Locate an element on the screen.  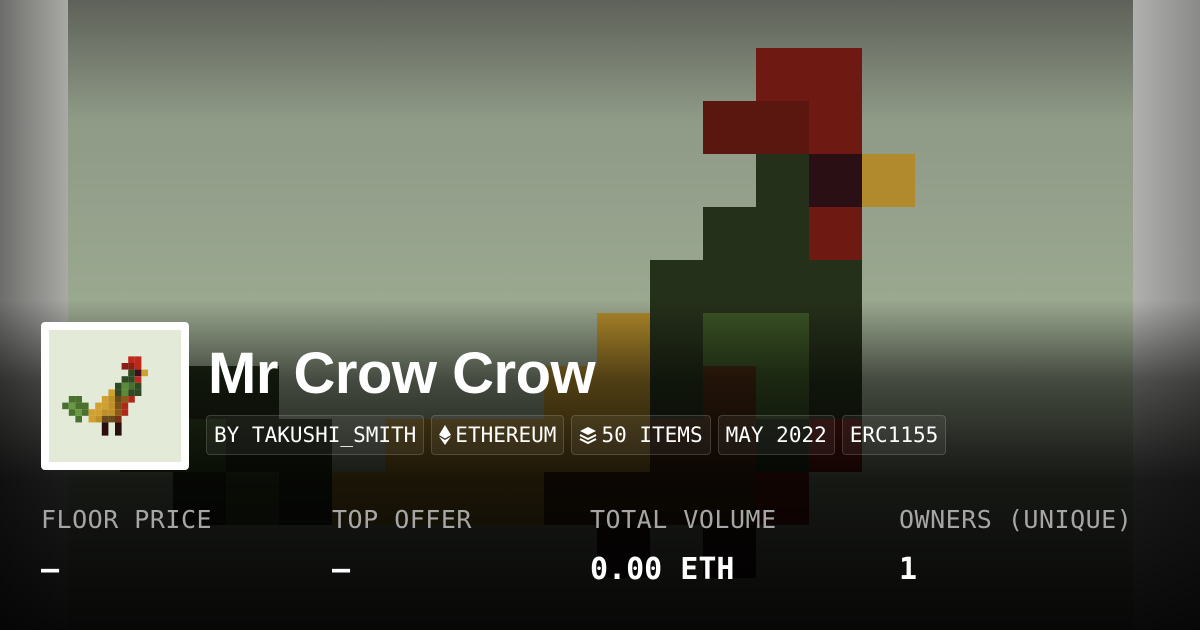
stat-top-offer: TOP OFFER – is located at coordinates (402, 546).